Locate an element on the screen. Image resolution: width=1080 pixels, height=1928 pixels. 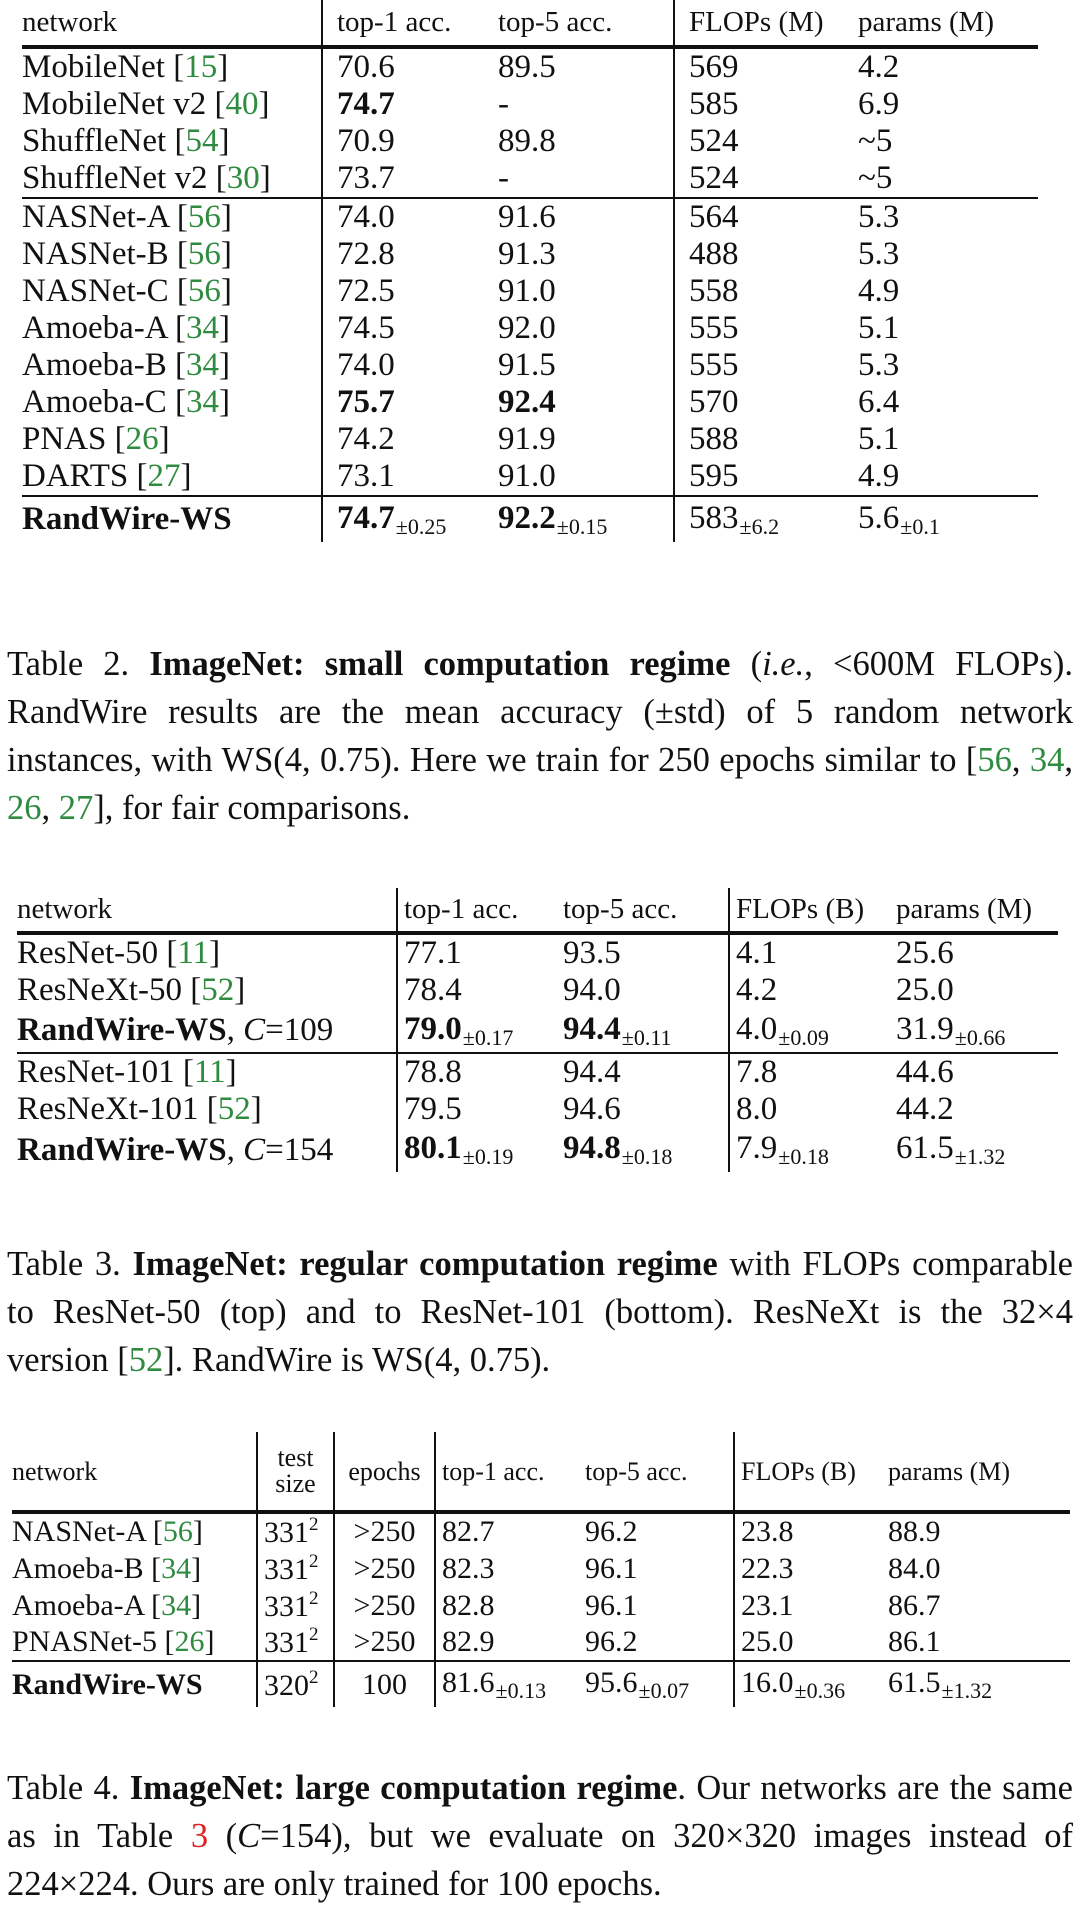
cell-test-size: 3312 is located at coordinates (295, 1643).